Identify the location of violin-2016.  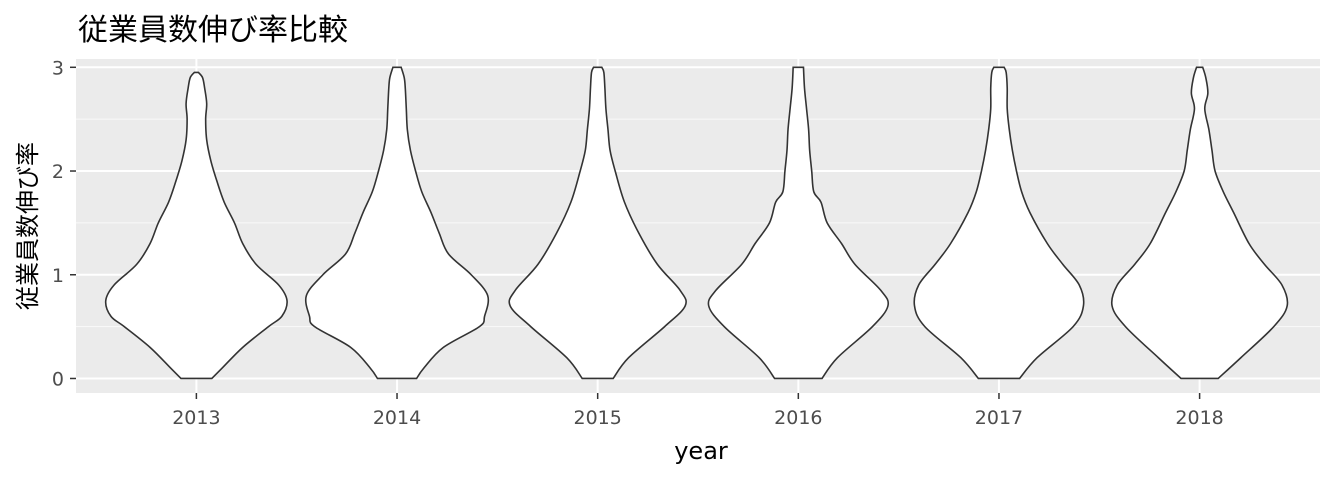
(798, 223).